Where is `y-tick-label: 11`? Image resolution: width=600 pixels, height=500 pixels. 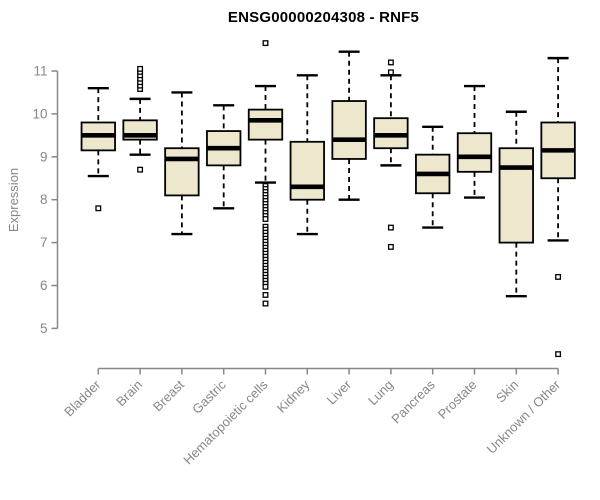
y-tick-label: 11 is located at coordinates (40, 71).